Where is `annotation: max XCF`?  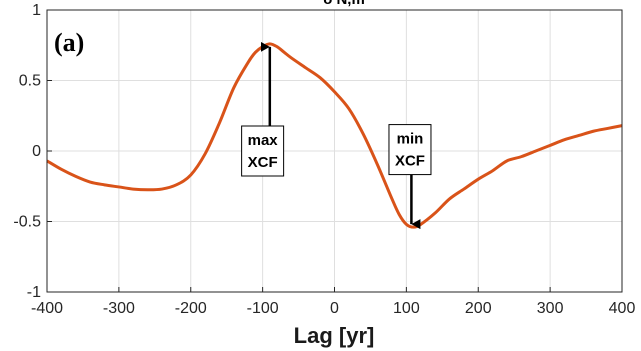
annotation: max XCF is located at coordinates (263, 109).